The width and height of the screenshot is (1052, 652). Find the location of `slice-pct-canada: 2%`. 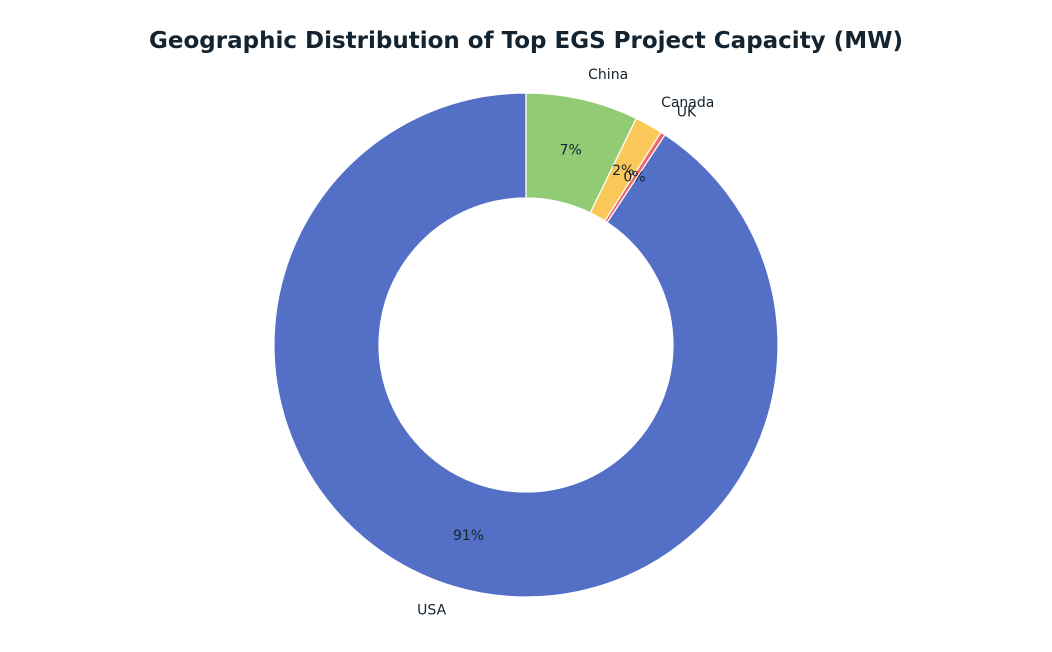

slice-pct-canada: 2% is located at coordinates (623, 171).